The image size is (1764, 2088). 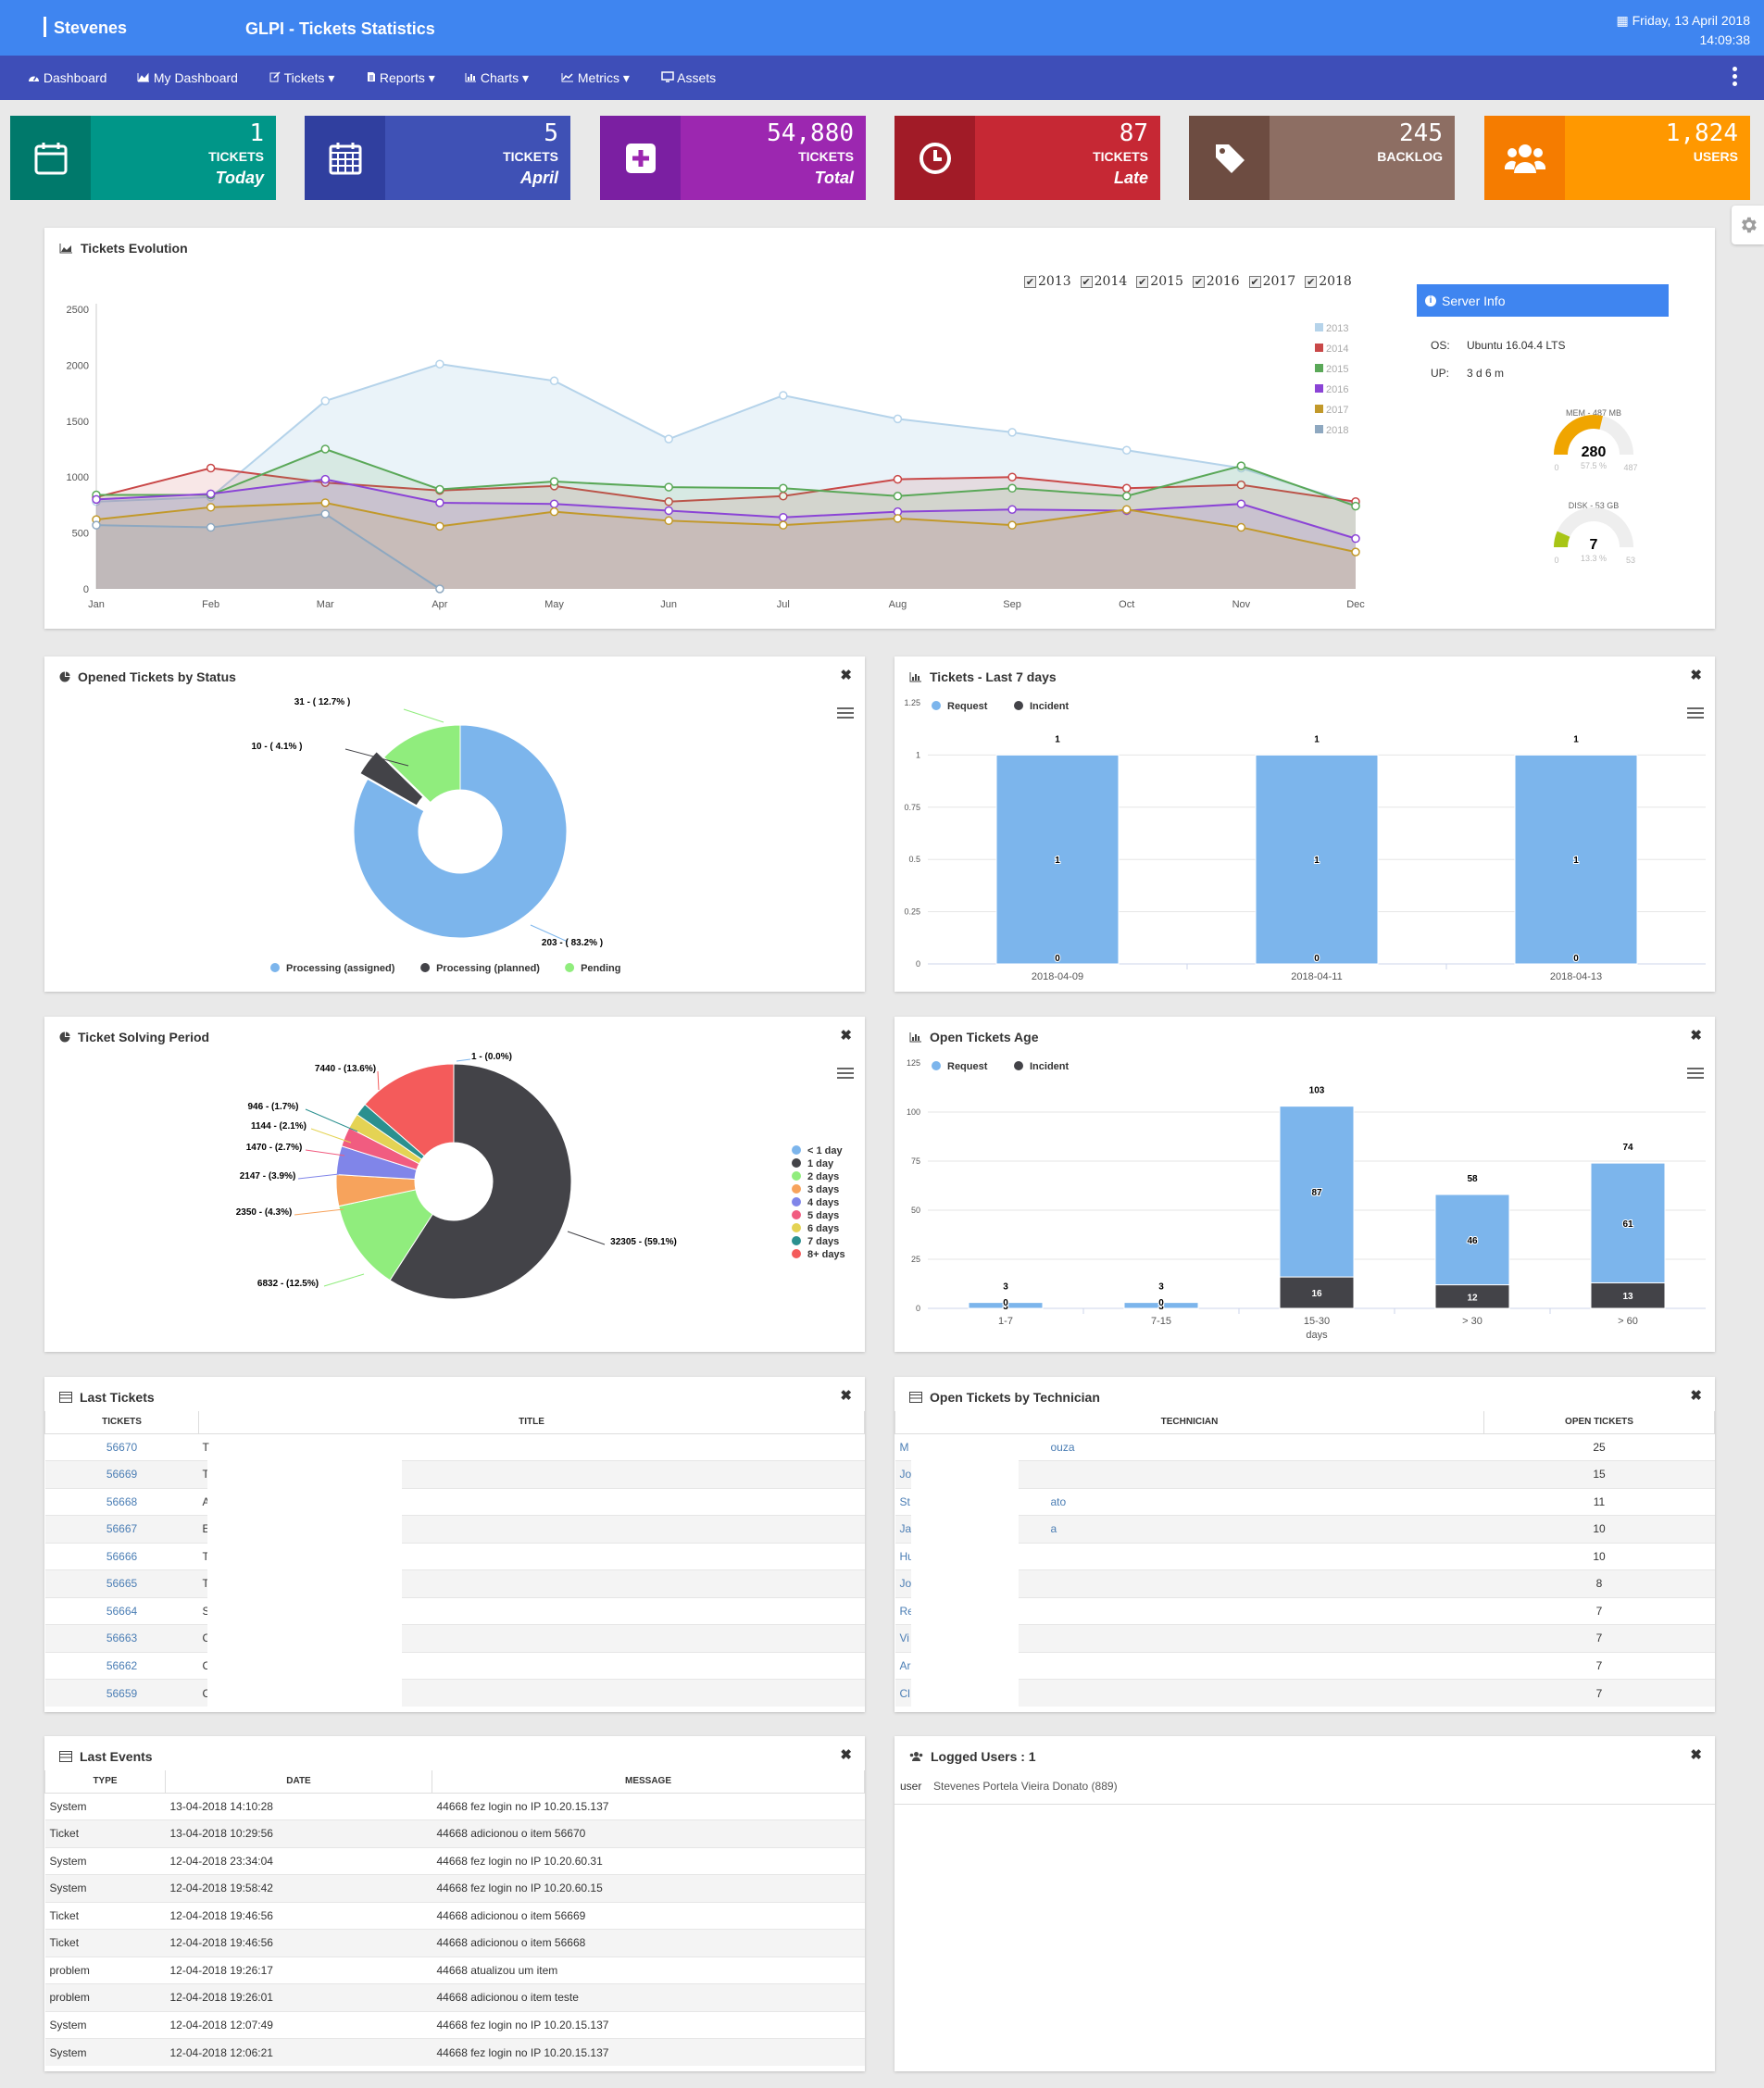 What do you see at coordinates (122, 1446) in the screenshot?
I see `ticket-id-link: 56670` at bounding box center [122, 1446].